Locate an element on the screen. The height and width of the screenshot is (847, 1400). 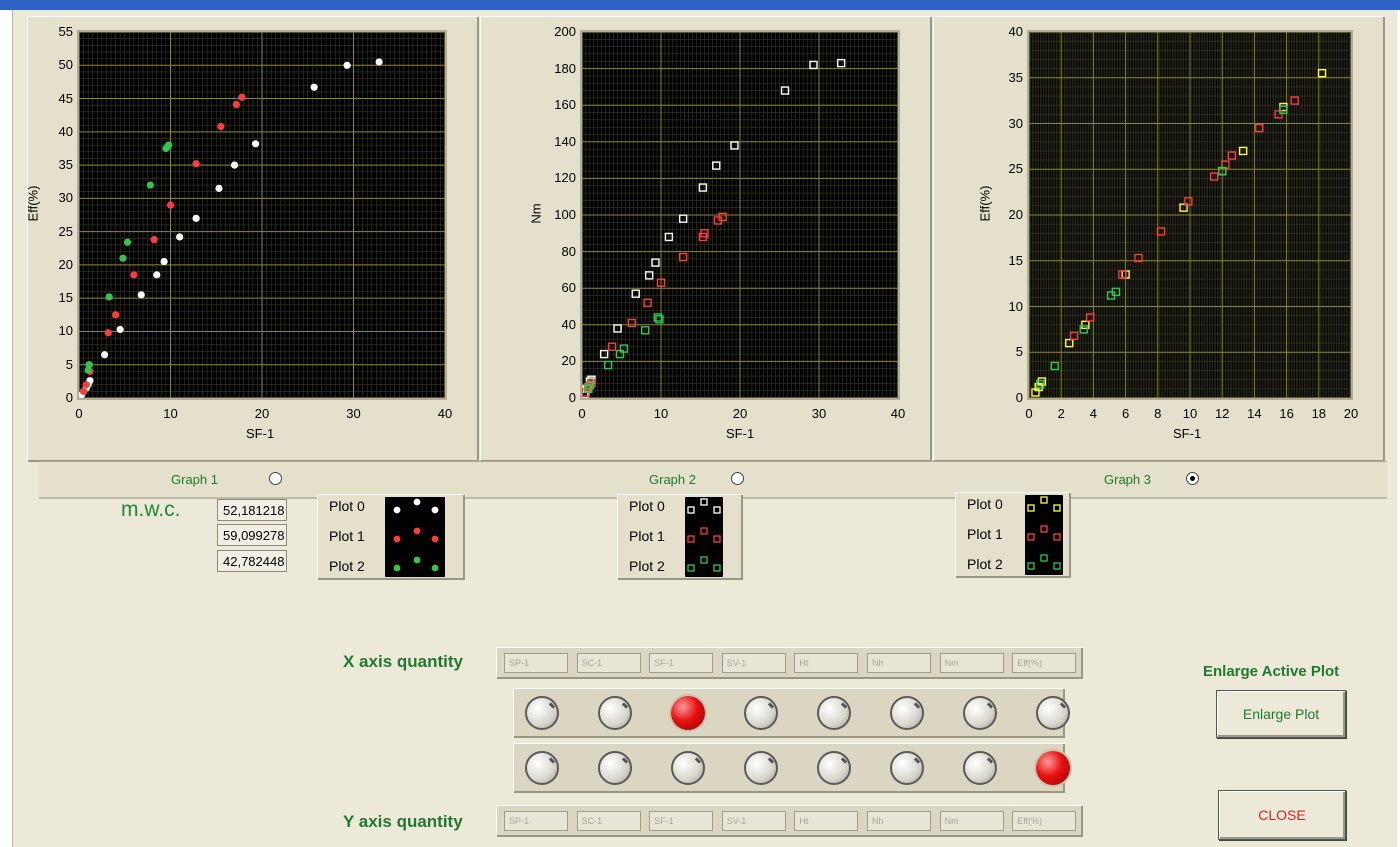
close-button: CLOSE is located at coordinates (1282, 815).